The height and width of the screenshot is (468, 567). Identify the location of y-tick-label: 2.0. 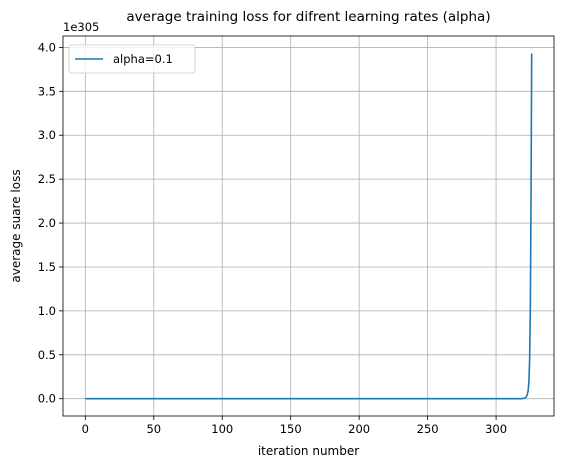
(47, 223).